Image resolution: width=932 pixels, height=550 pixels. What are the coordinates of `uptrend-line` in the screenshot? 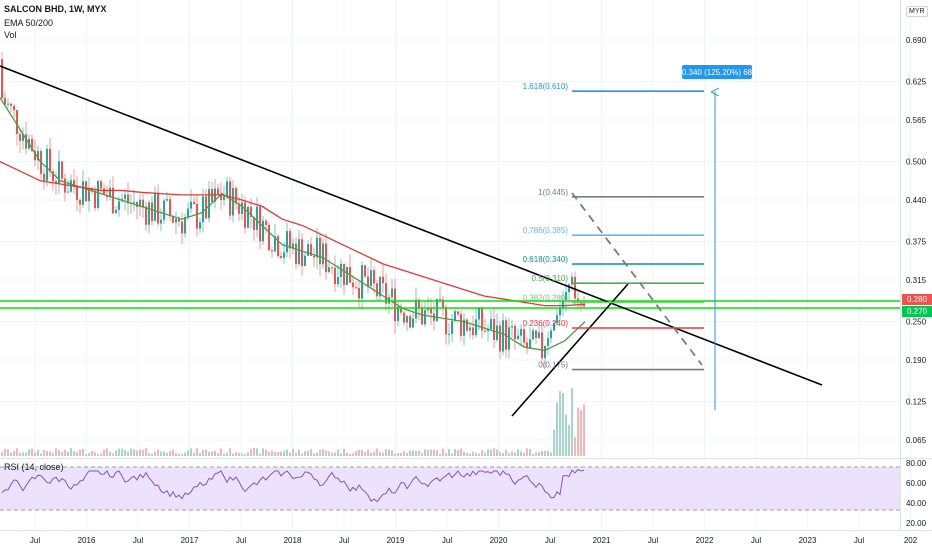 It's located at (570, 350).